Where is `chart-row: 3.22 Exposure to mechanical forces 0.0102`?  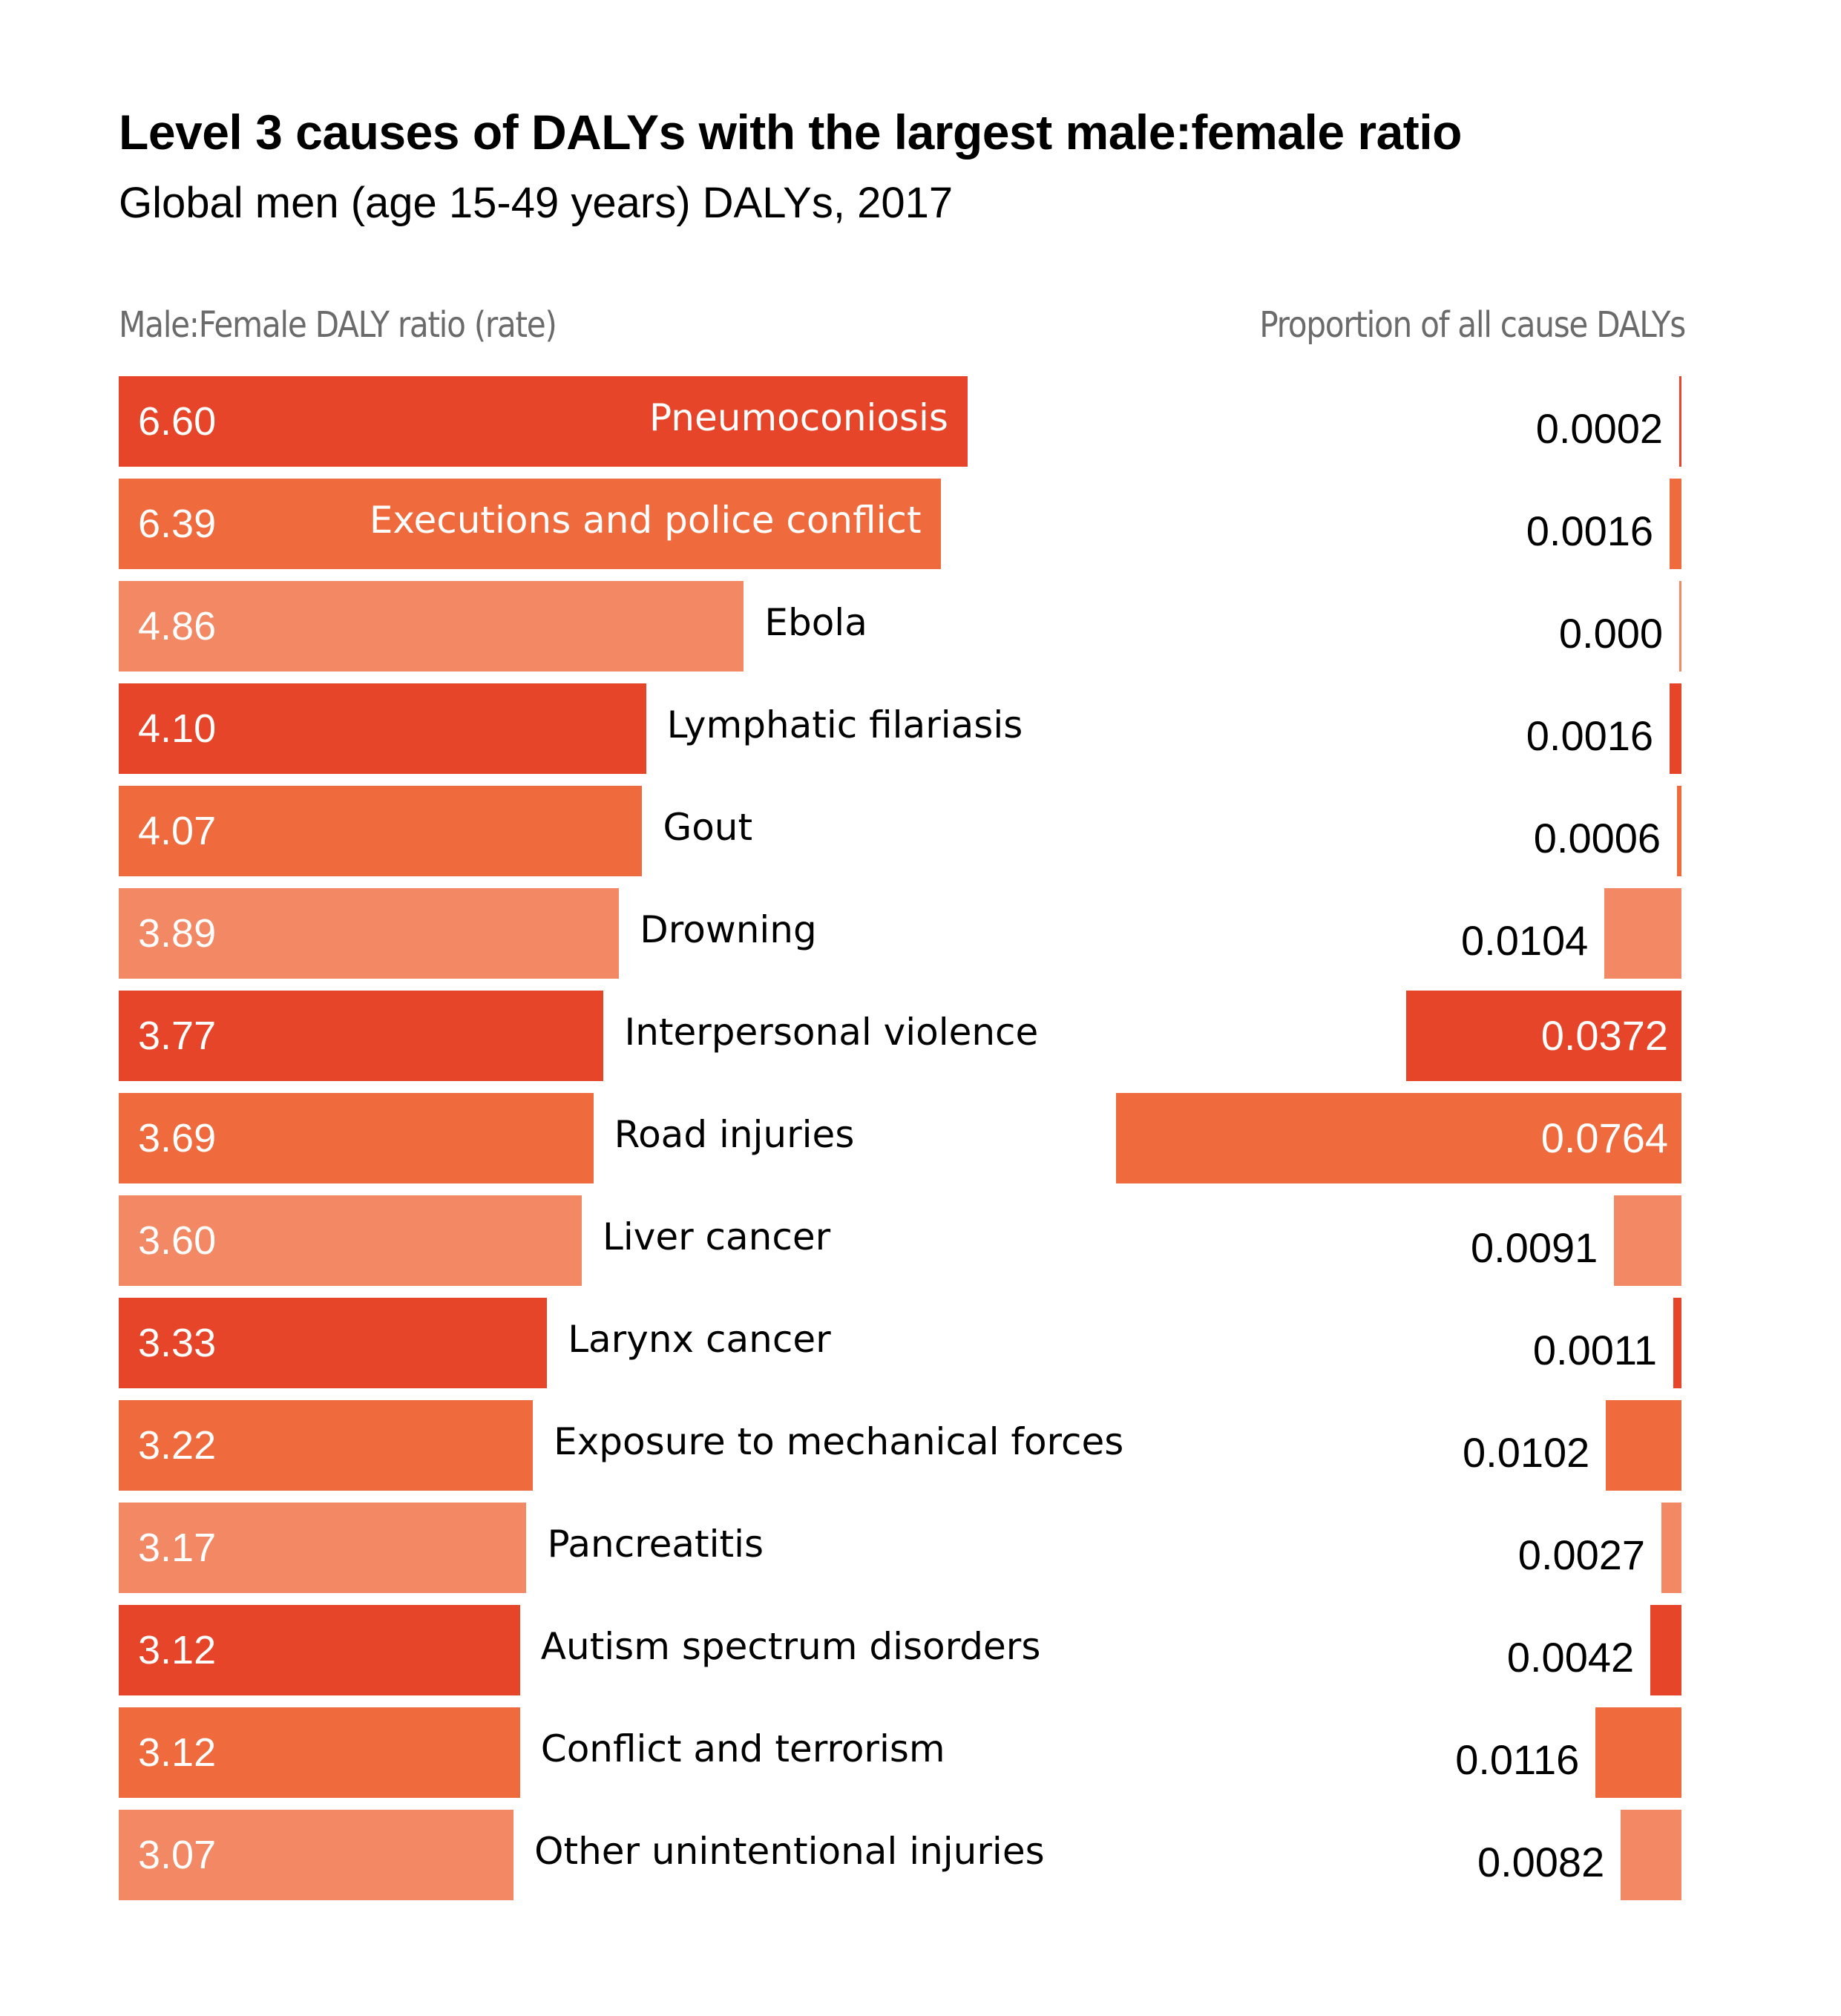
chart-row: 3.22 Exposure to mechanical forces 0.0102 is located at coordinates (920, 1445).